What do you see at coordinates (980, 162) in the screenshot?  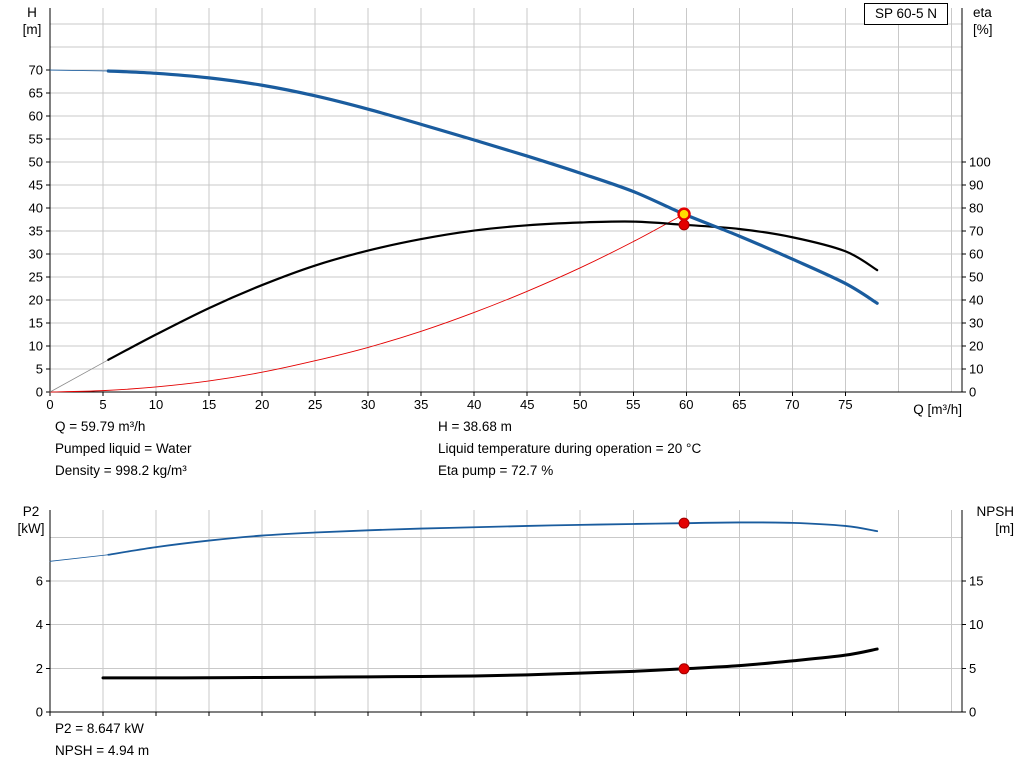 I see `svg-text: 100` at bounding box center [980, 162].